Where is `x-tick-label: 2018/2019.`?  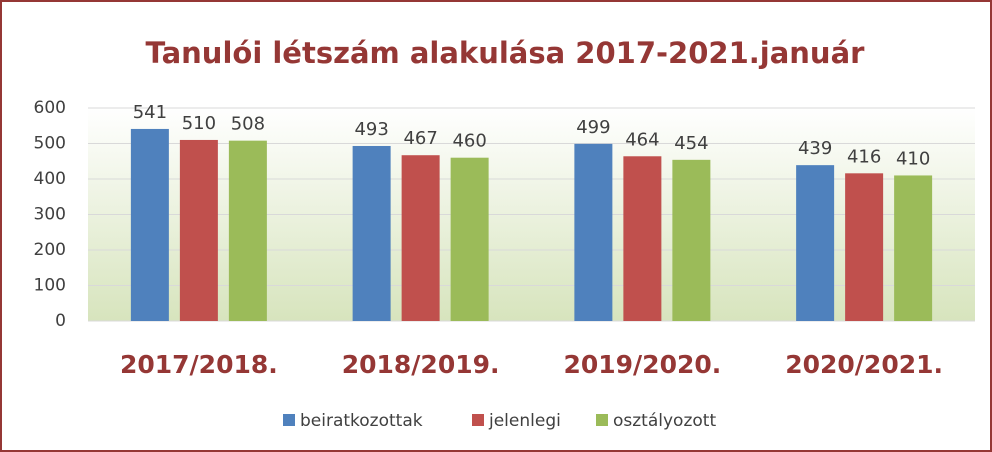
x-tick-label: 2018/2019. is located at coordinates (421, 364).